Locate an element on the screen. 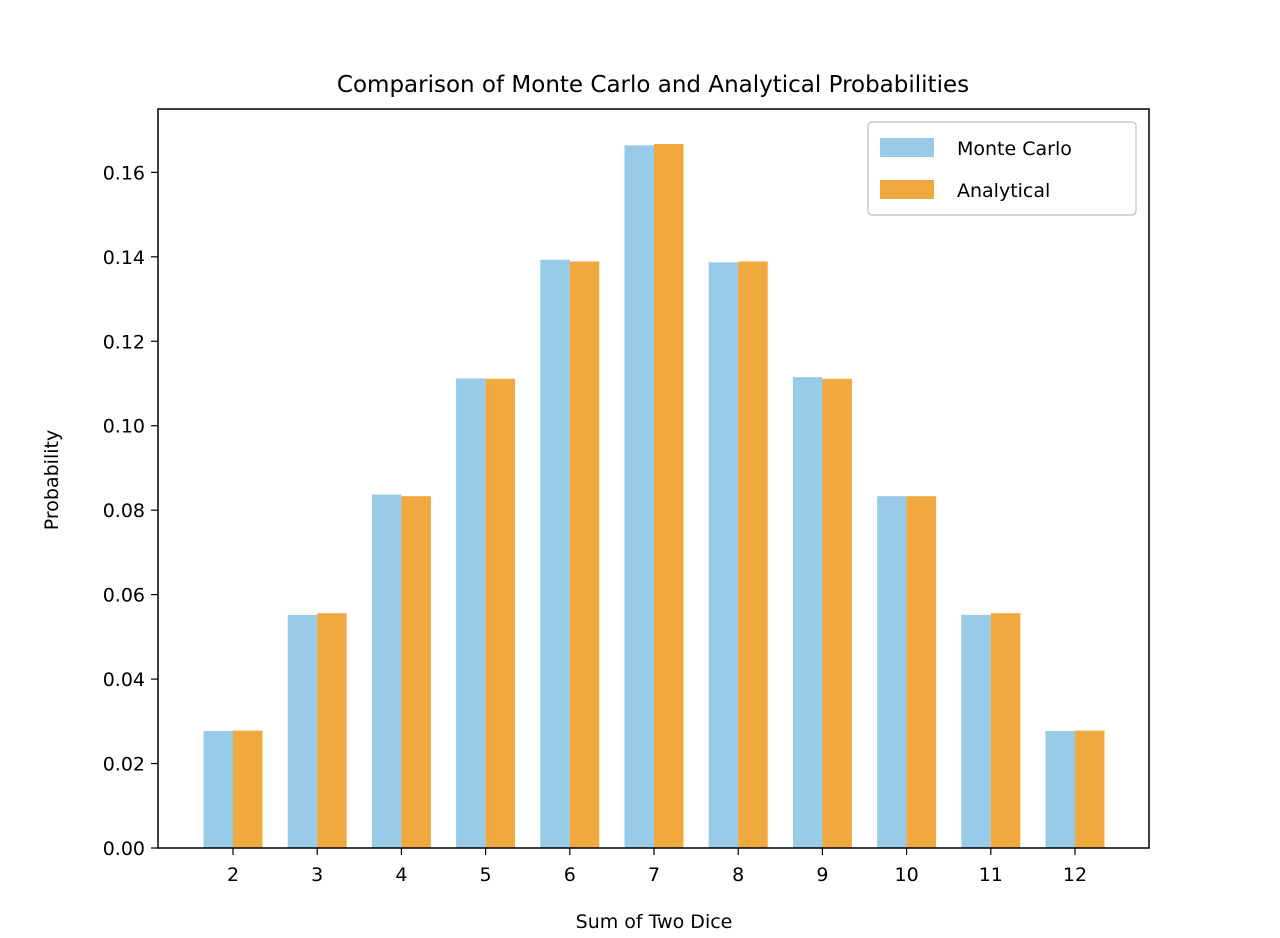  y-tick-label-0.04: 0.04 is located at coordinates (124, 680).